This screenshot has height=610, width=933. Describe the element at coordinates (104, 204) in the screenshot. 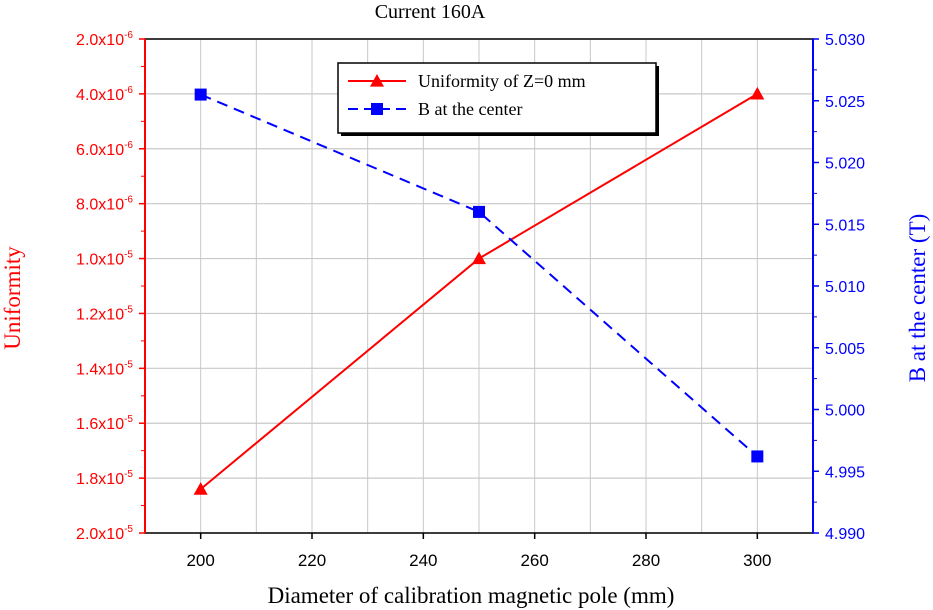

I see `y-left-tick-label: 8.0x10⁻⁶` at that location.